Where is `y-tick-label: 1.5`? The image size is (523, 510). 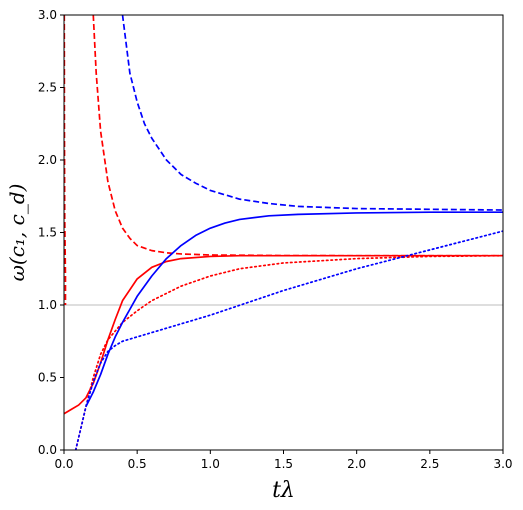 y-tick-label: 1.5 is located at coordinates (47, 233).